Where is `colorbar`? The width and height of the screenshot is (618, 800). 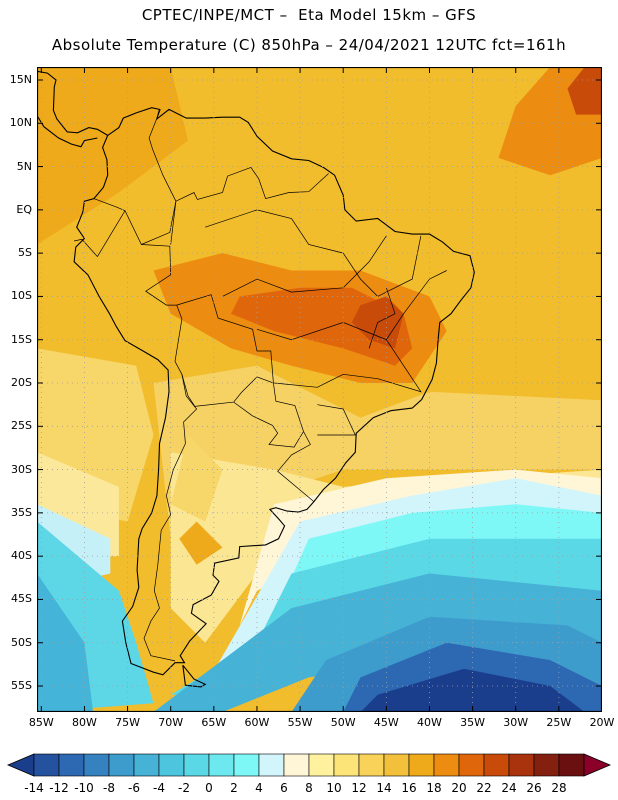 colorbar is located at coordinates (309, 765).